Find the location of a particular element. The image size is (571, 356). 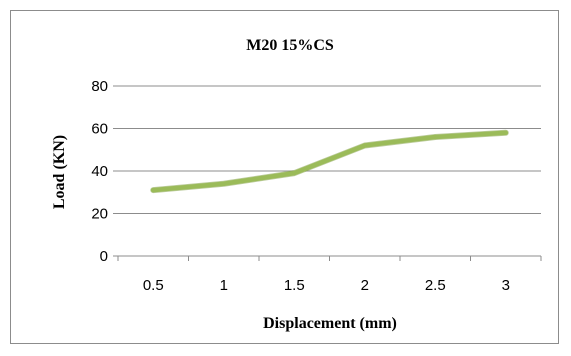

x-tick-label: 1.5 is located at coordinates (294, 285).